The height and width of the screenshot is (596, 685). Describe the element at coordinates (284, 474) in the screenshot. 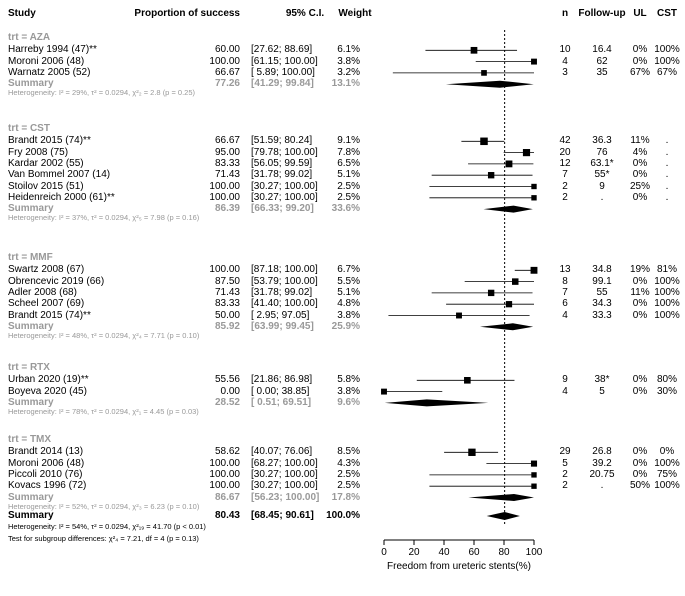

I see `study-4-2-ci: [30.27; 100.00]` at that location.